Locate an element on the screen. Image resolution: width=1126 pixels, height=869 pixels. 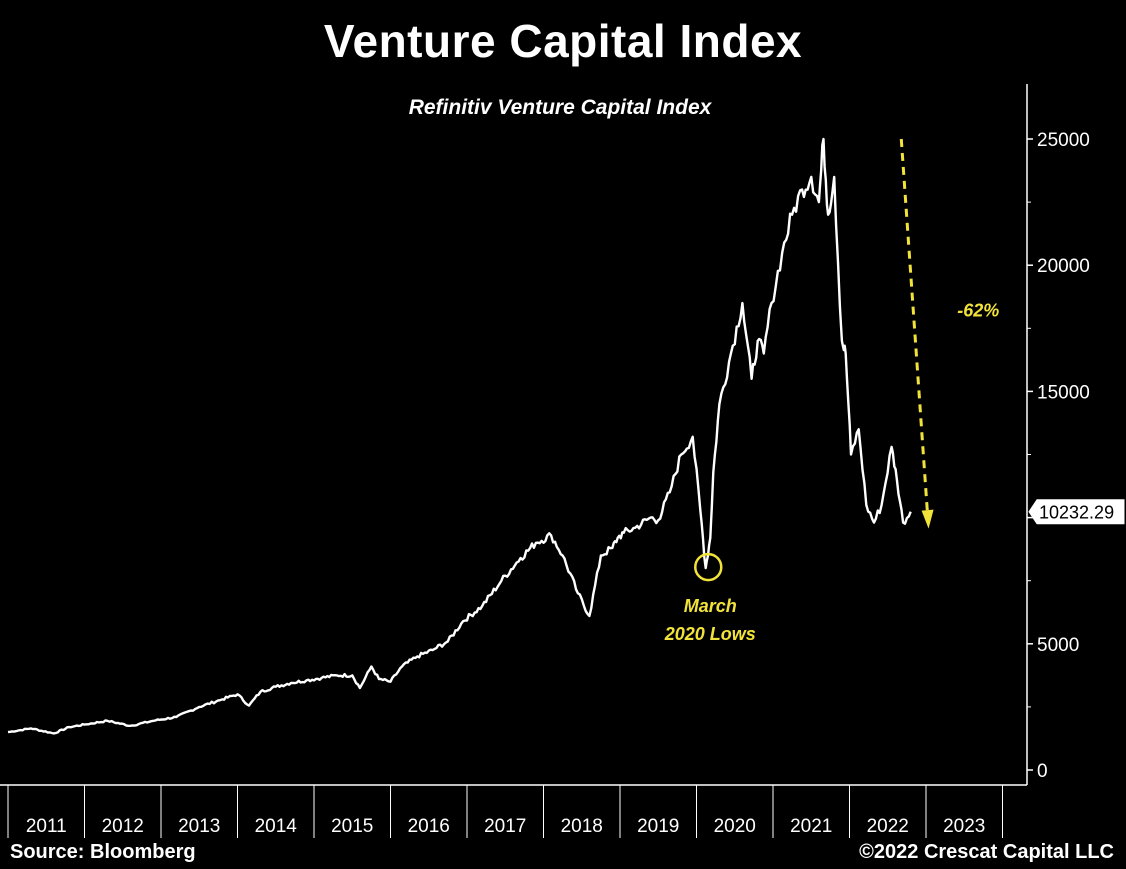
y-tick-label: 20000 is located at coordinates (1063, 266).